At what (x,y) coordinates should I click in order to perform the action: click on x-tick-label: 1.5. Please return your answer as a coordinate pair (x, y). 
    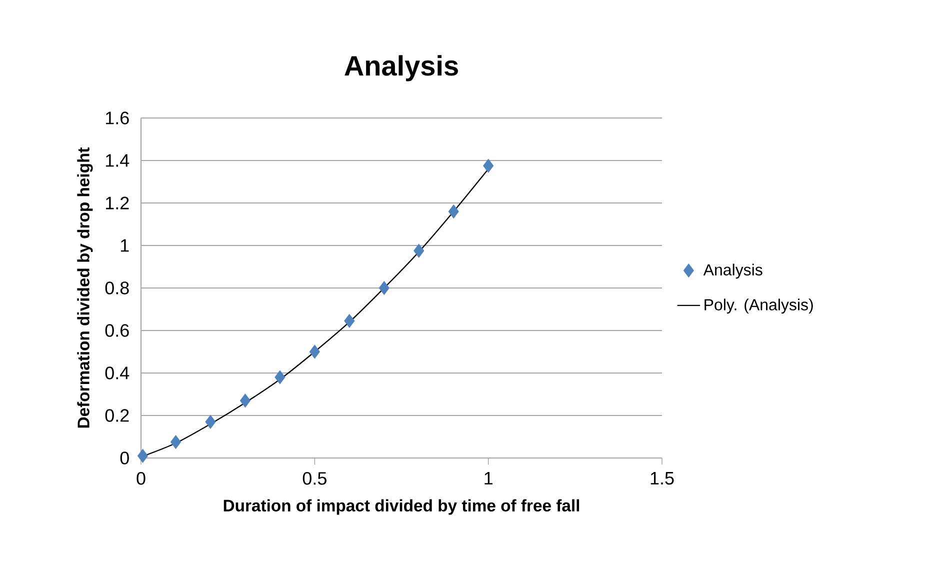
    Looking at the image, I should click on (662, 478).